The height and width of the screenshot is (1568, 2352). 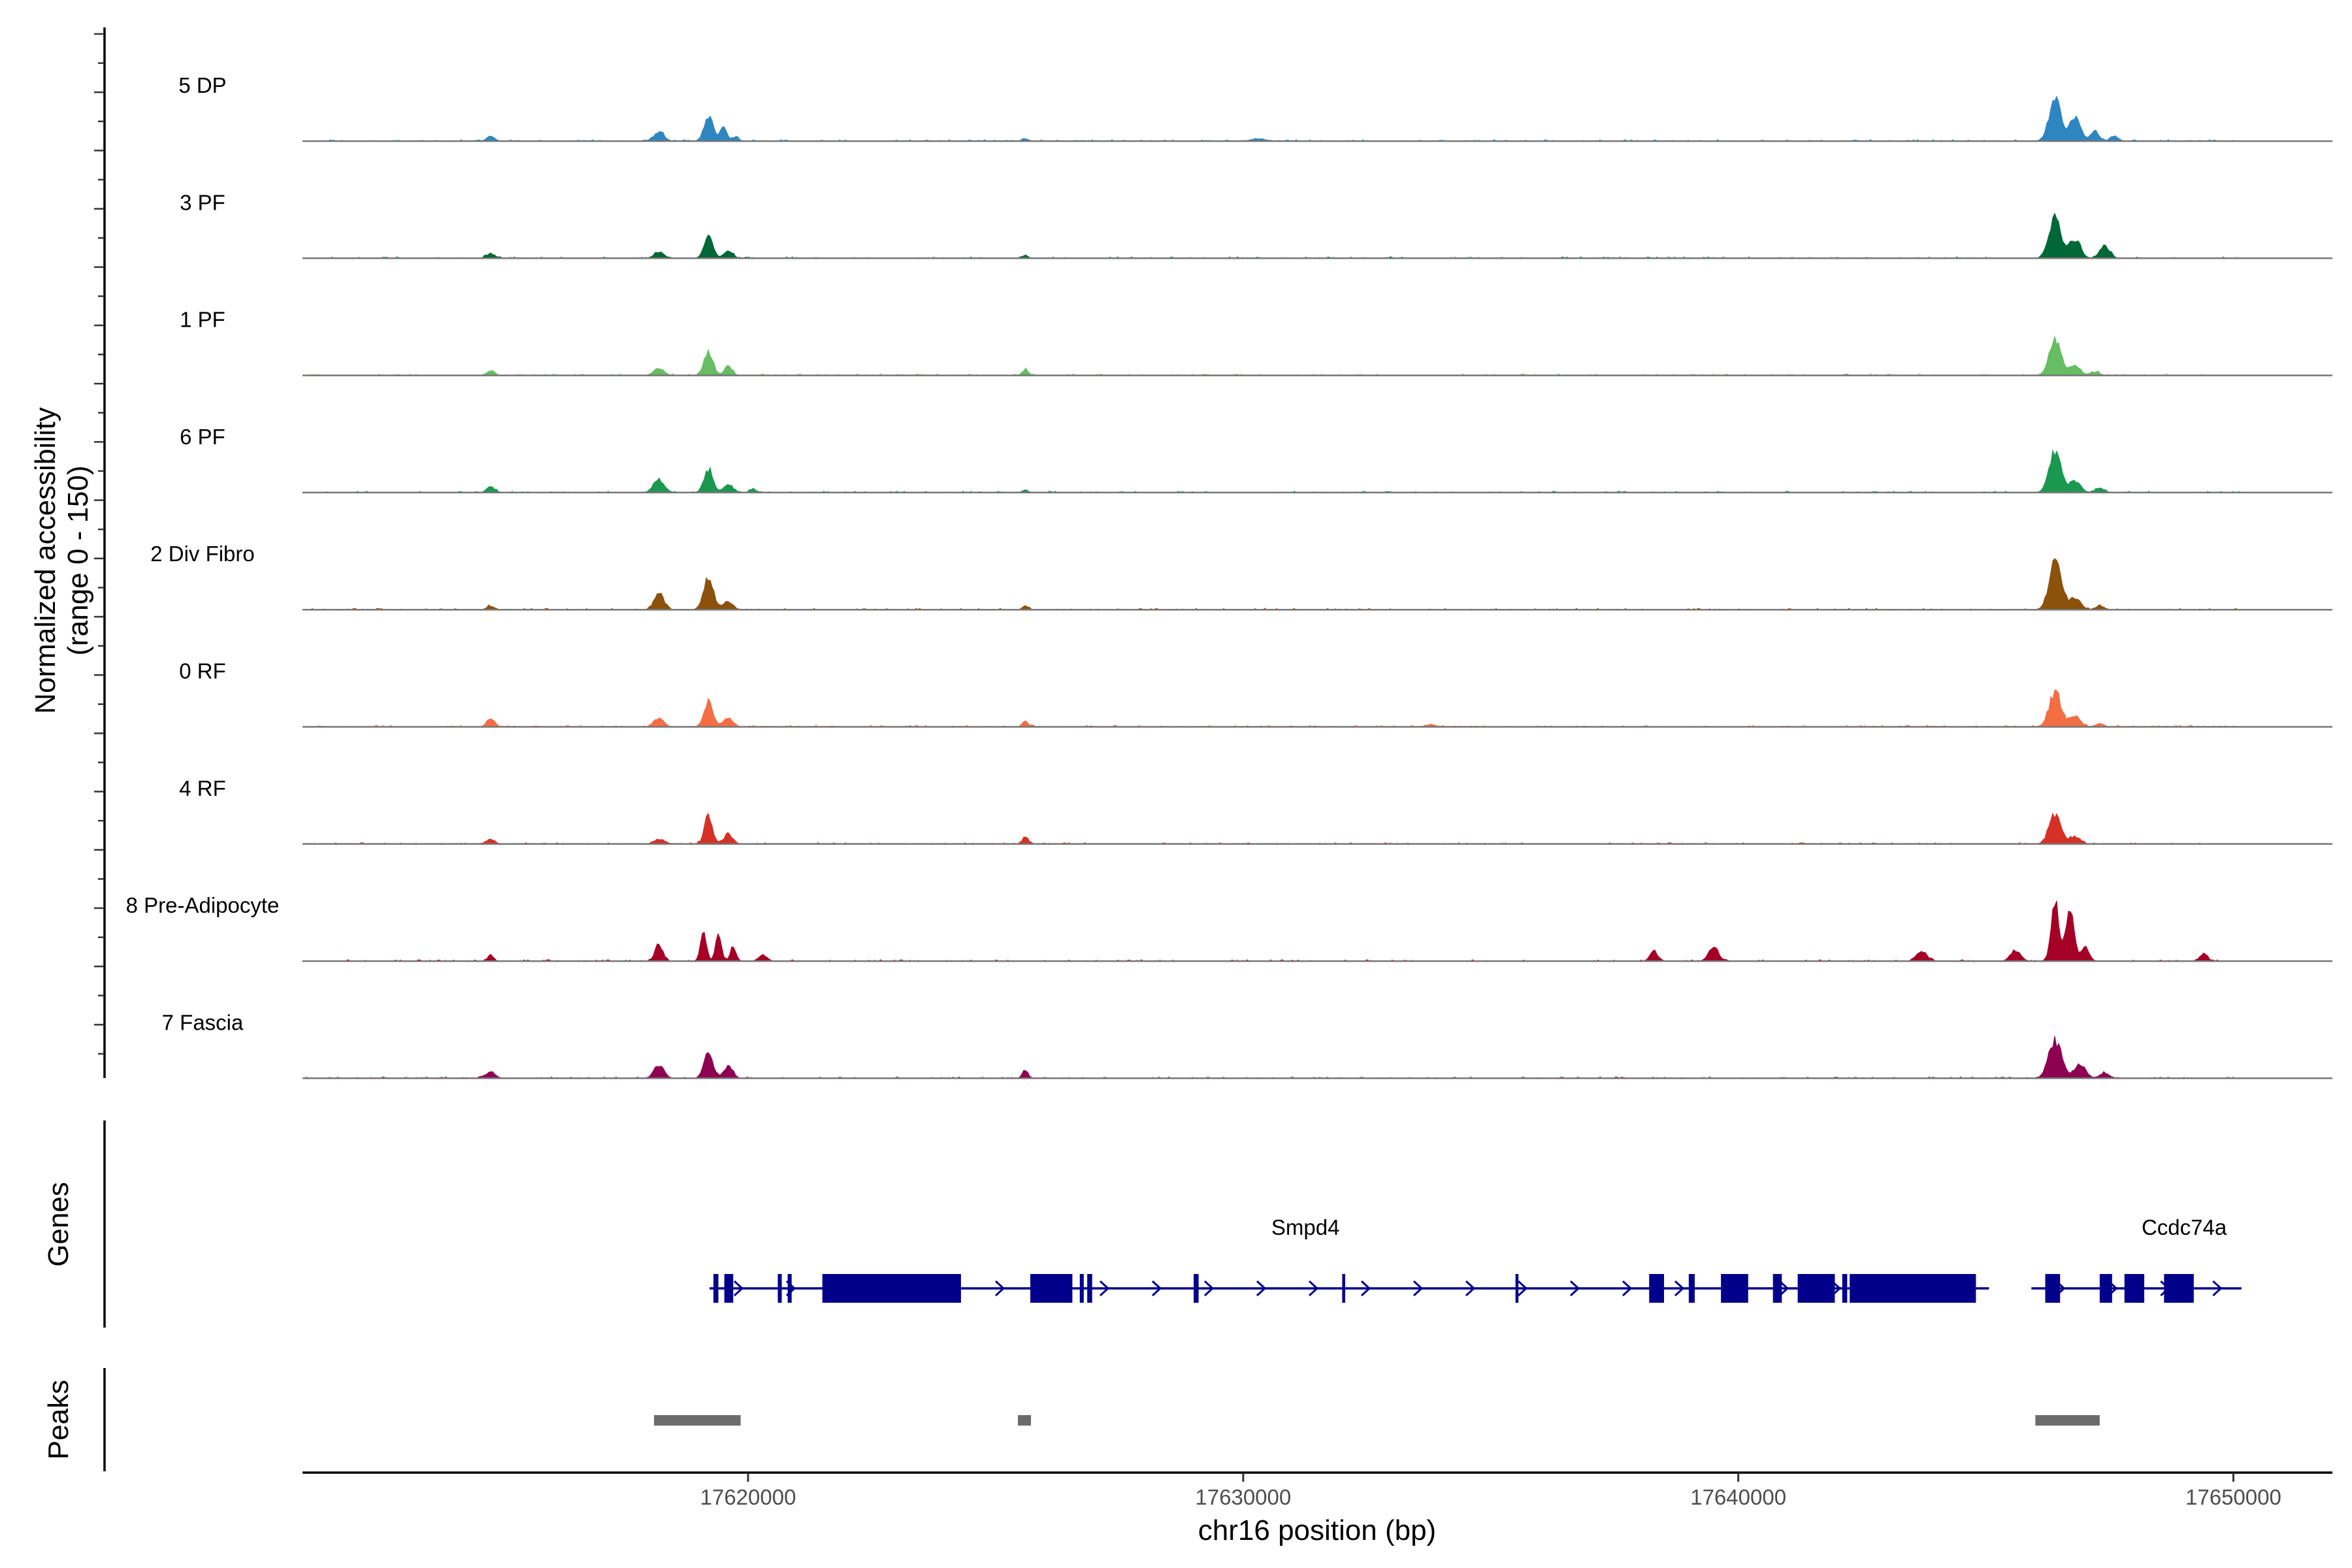 What do you see at coordinates (202, 320) in the screenshot?
I see `track-label: 1 PF` at bounding box center [202, 320].